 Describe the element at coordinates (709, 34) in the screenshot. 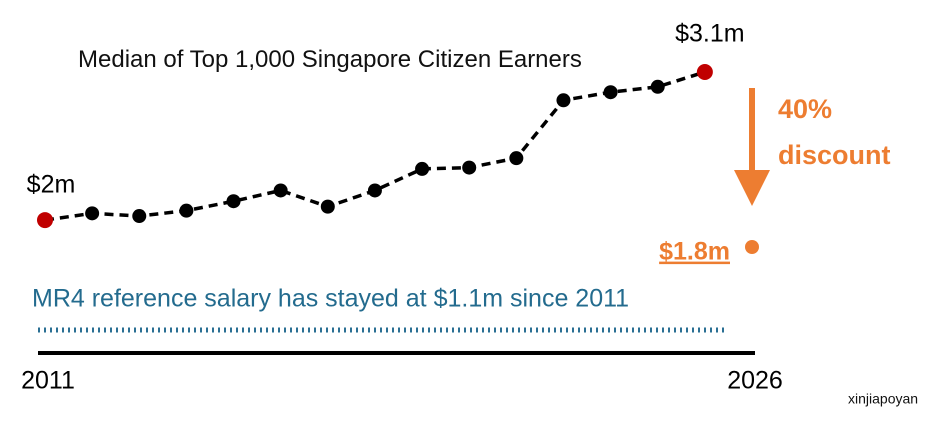

I see `value-label: $3.1m` at that location.